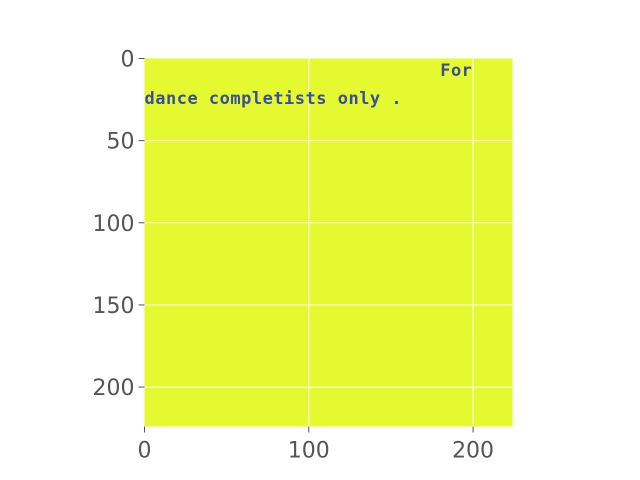 The height and width of the screenshot is (480, 640). Describe the element at coordinates (128, 60) in the screenshot. I see `y-tick-label: 0` at that location.